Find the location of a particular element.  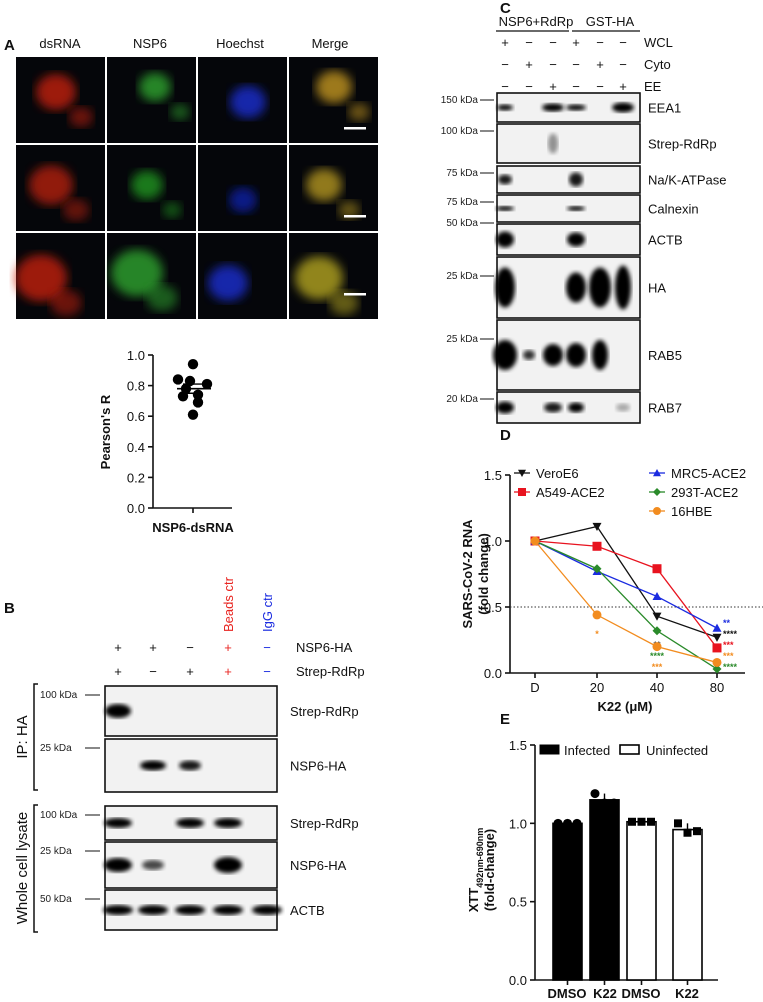

y-axis-label: XTT492nm-690nm is located at coordinates (475, 870).